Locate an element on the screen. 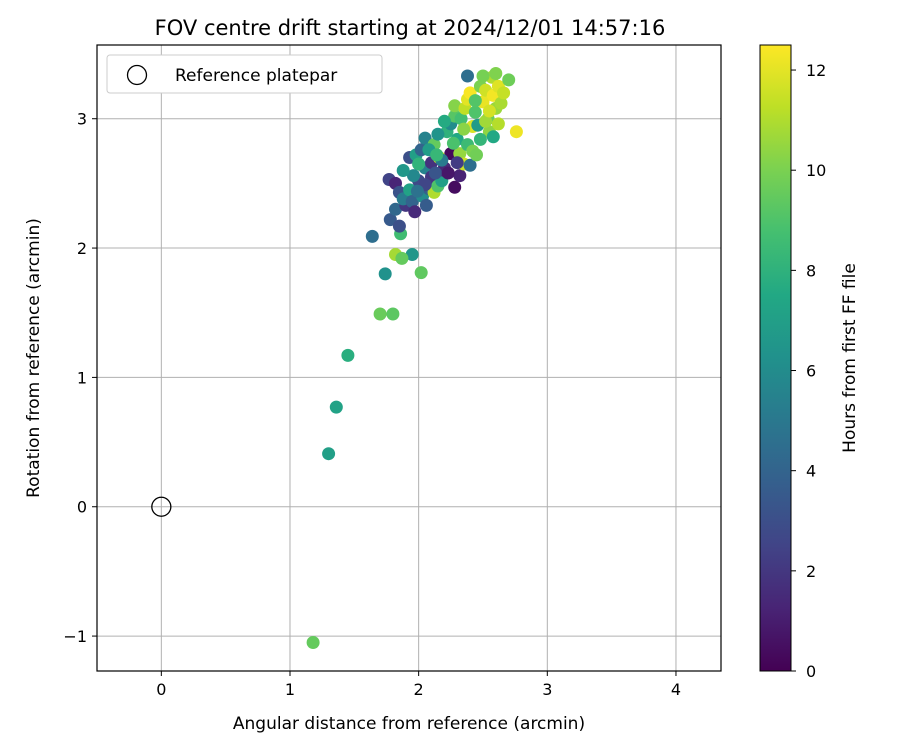  x-axis-ticks: 0 1 2 3 4 is located at coordinates (418, 685).